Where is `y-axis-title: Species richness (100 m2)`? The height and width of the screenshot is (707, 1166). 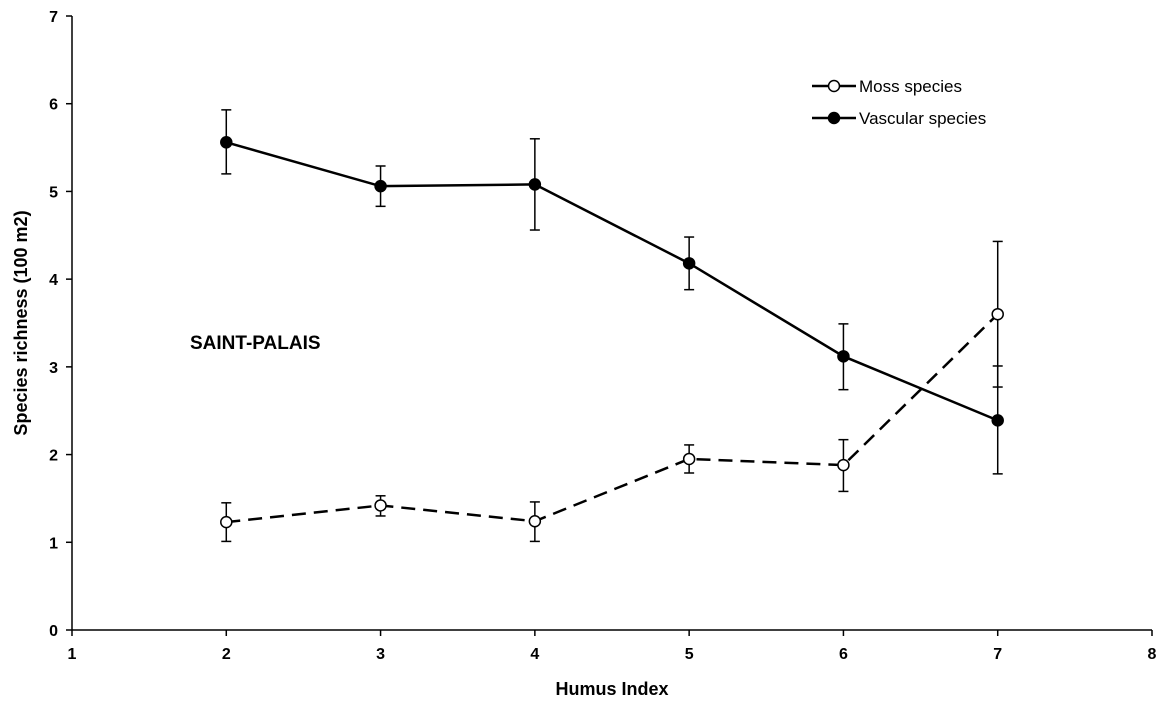
y-axis-title: Species richness (100 m2) is located at coordinates (21, 322).